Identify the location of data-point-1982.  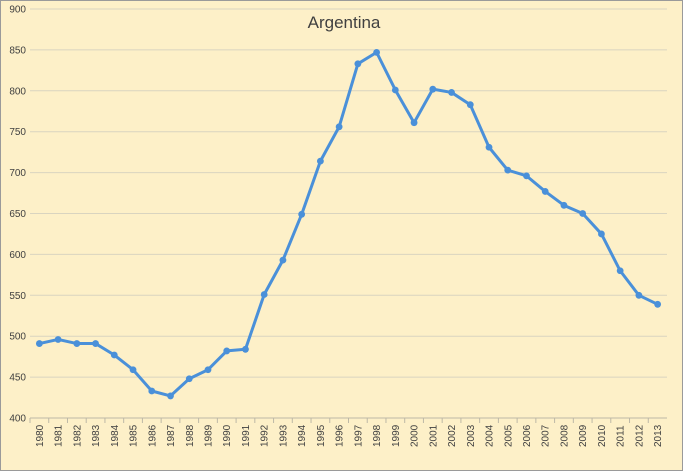
(77, 343).